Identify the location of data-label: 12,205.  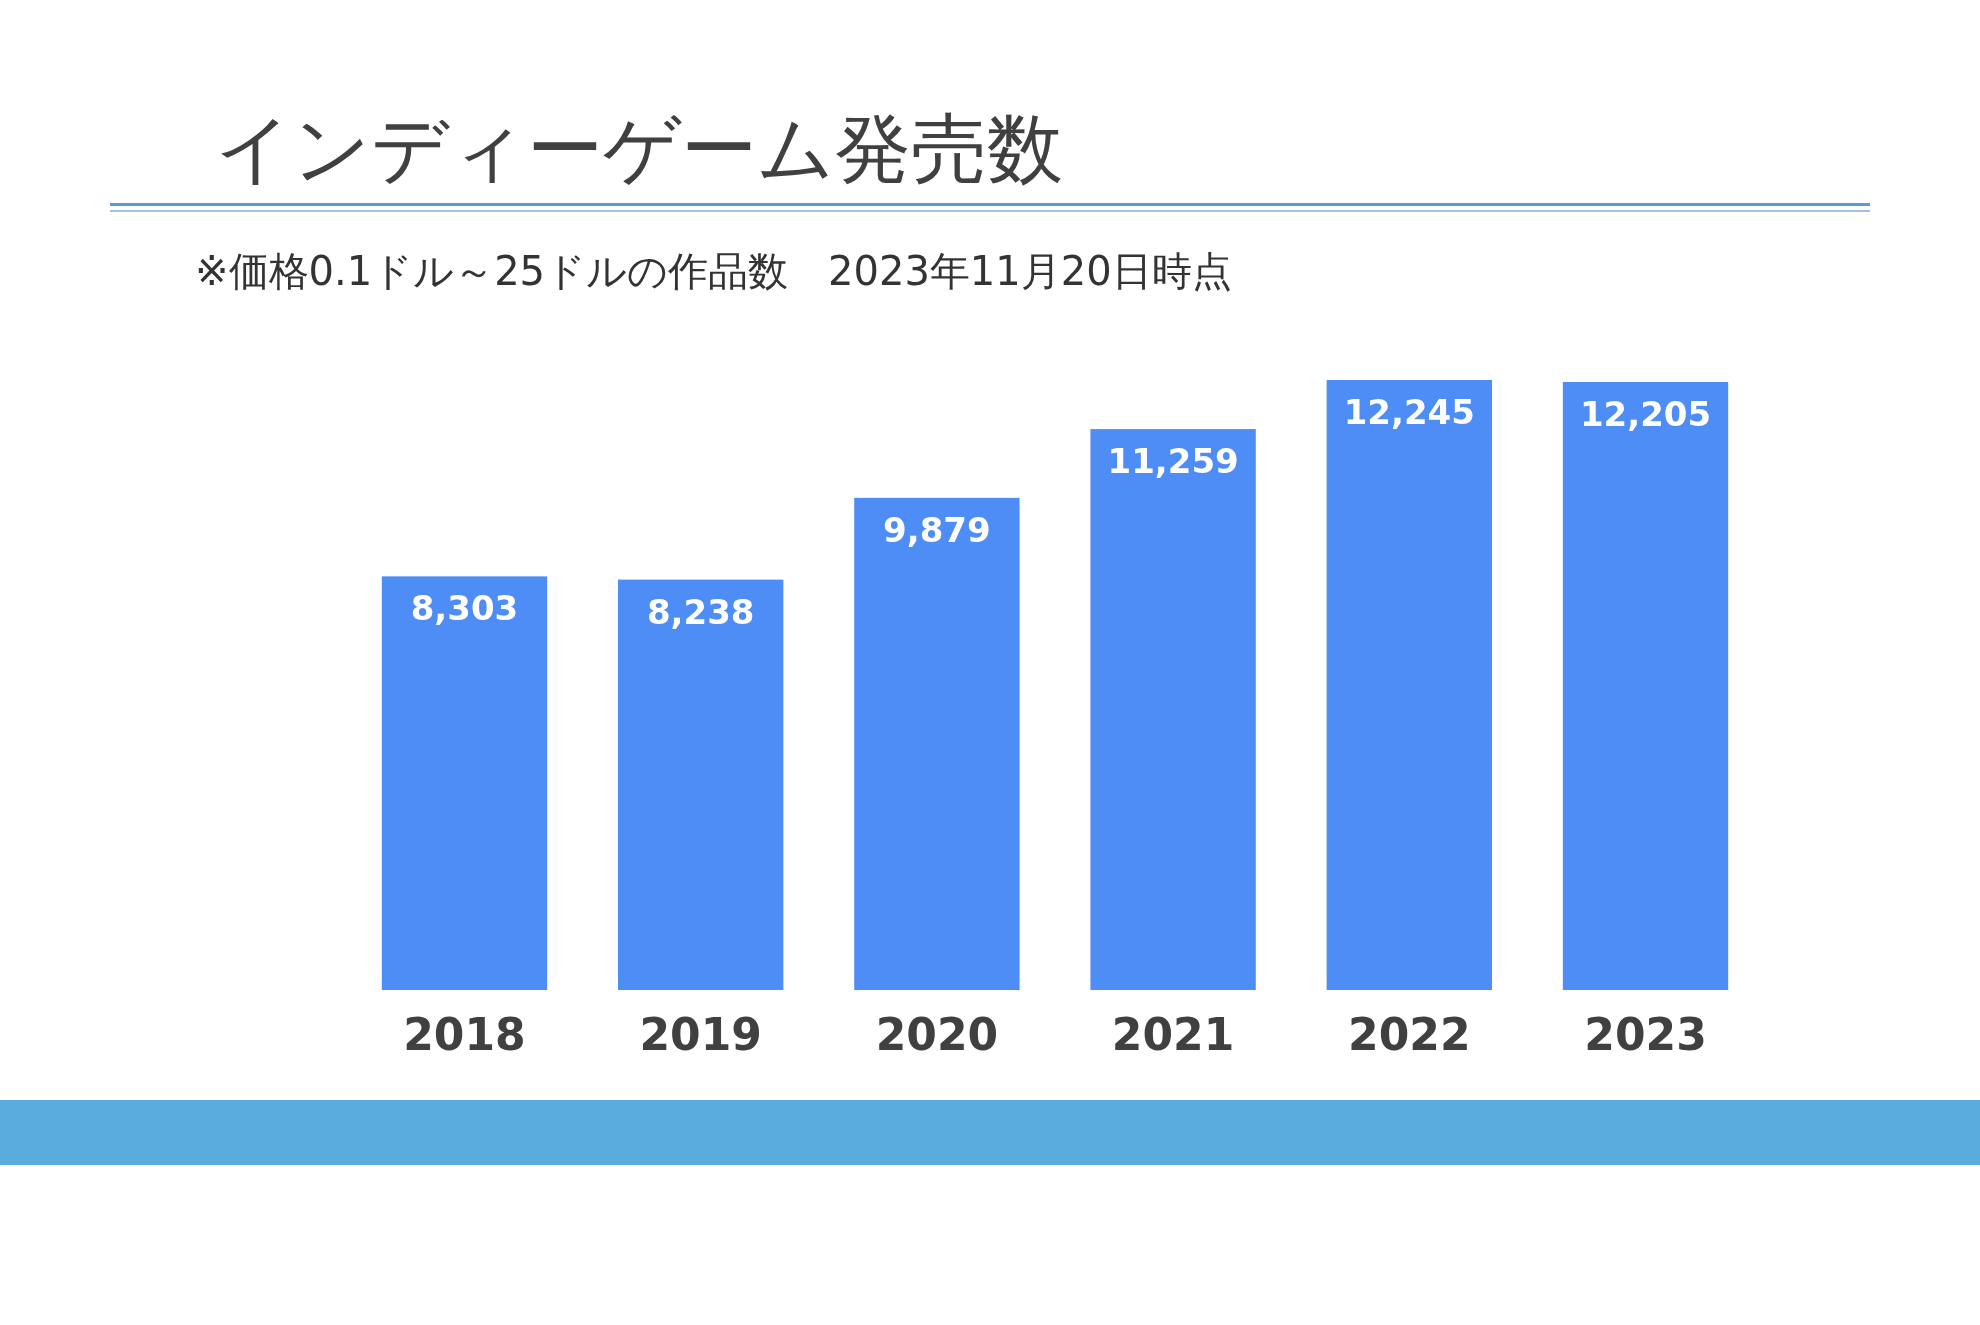
(1645, 413).